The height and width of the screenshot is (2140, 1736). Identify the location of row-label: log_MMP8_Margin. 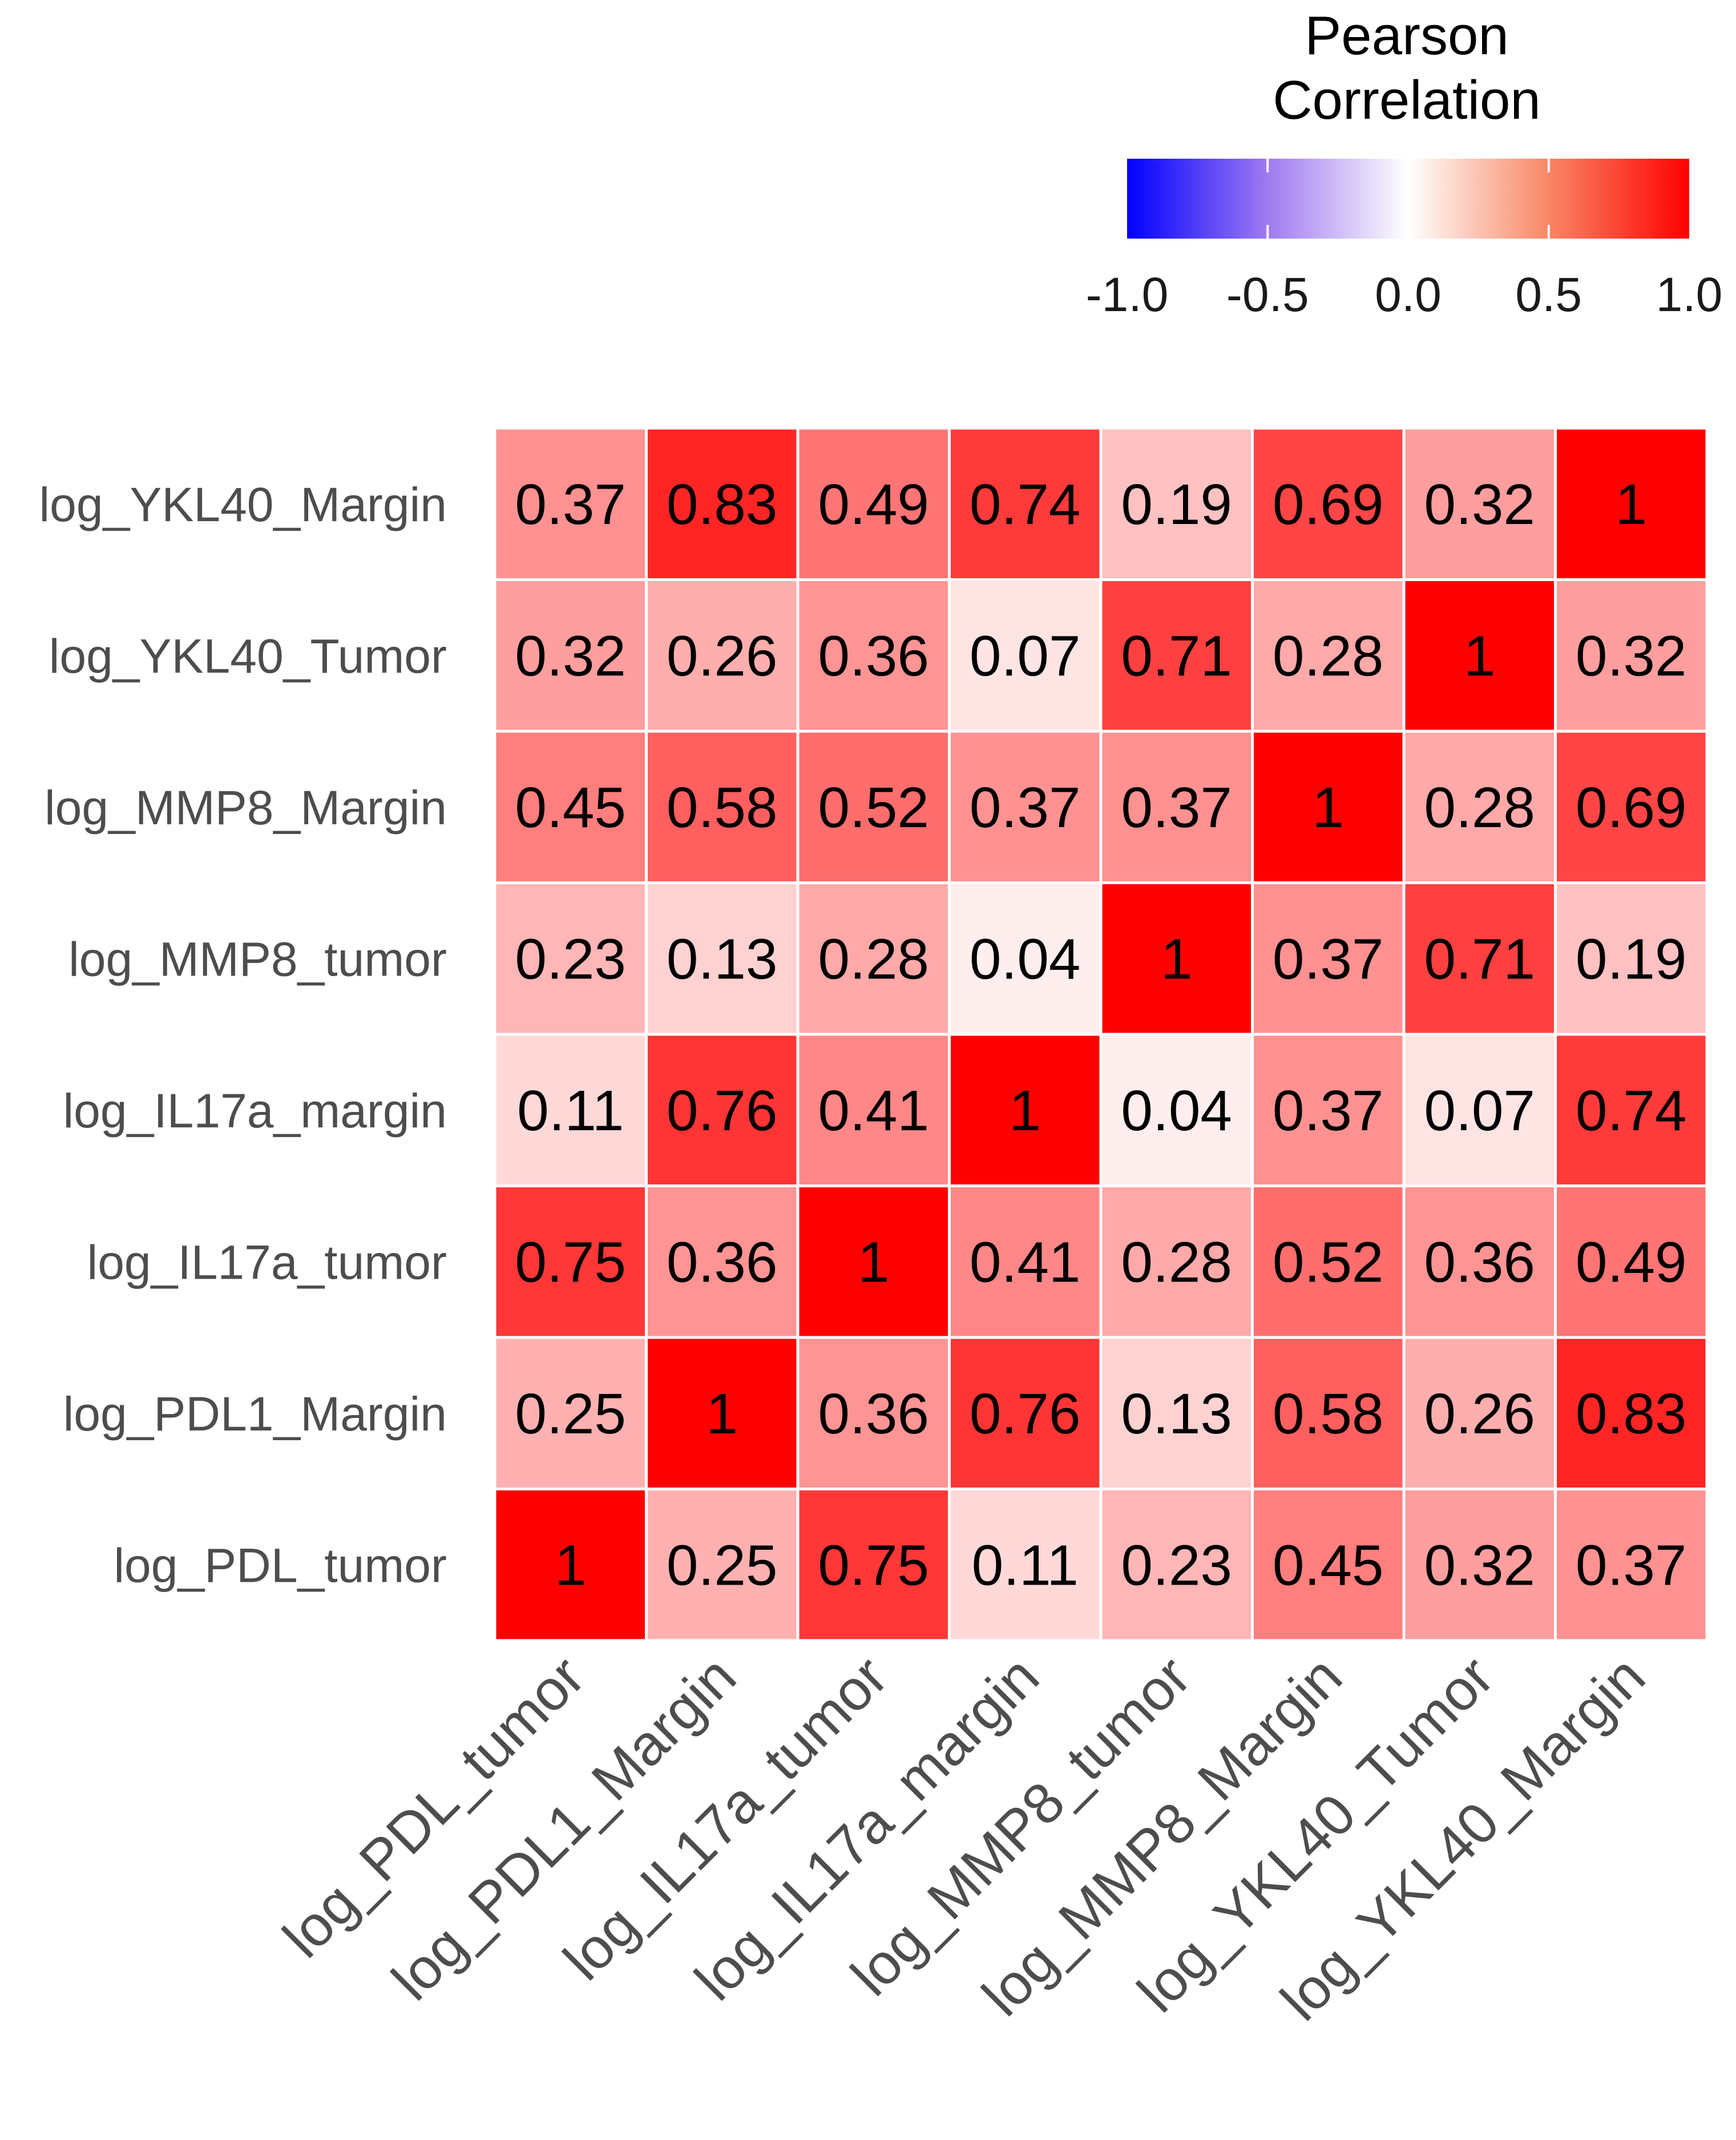
(246, 808).